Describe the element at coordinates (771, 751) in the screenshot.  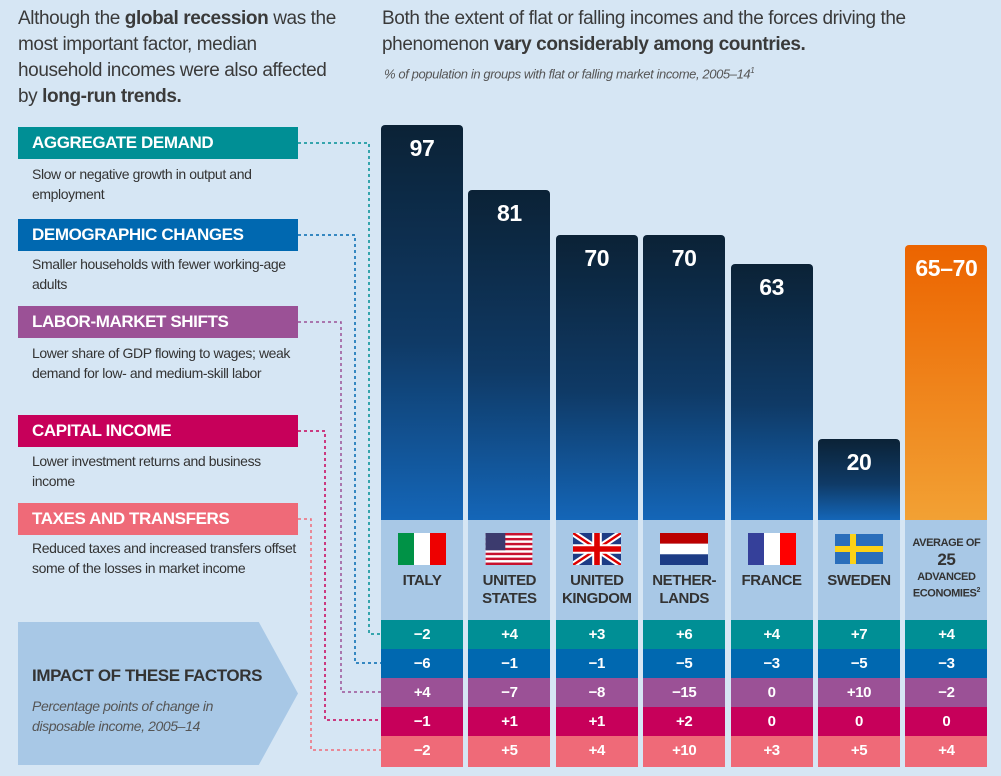
I see `impact-cell: +3` at that location.